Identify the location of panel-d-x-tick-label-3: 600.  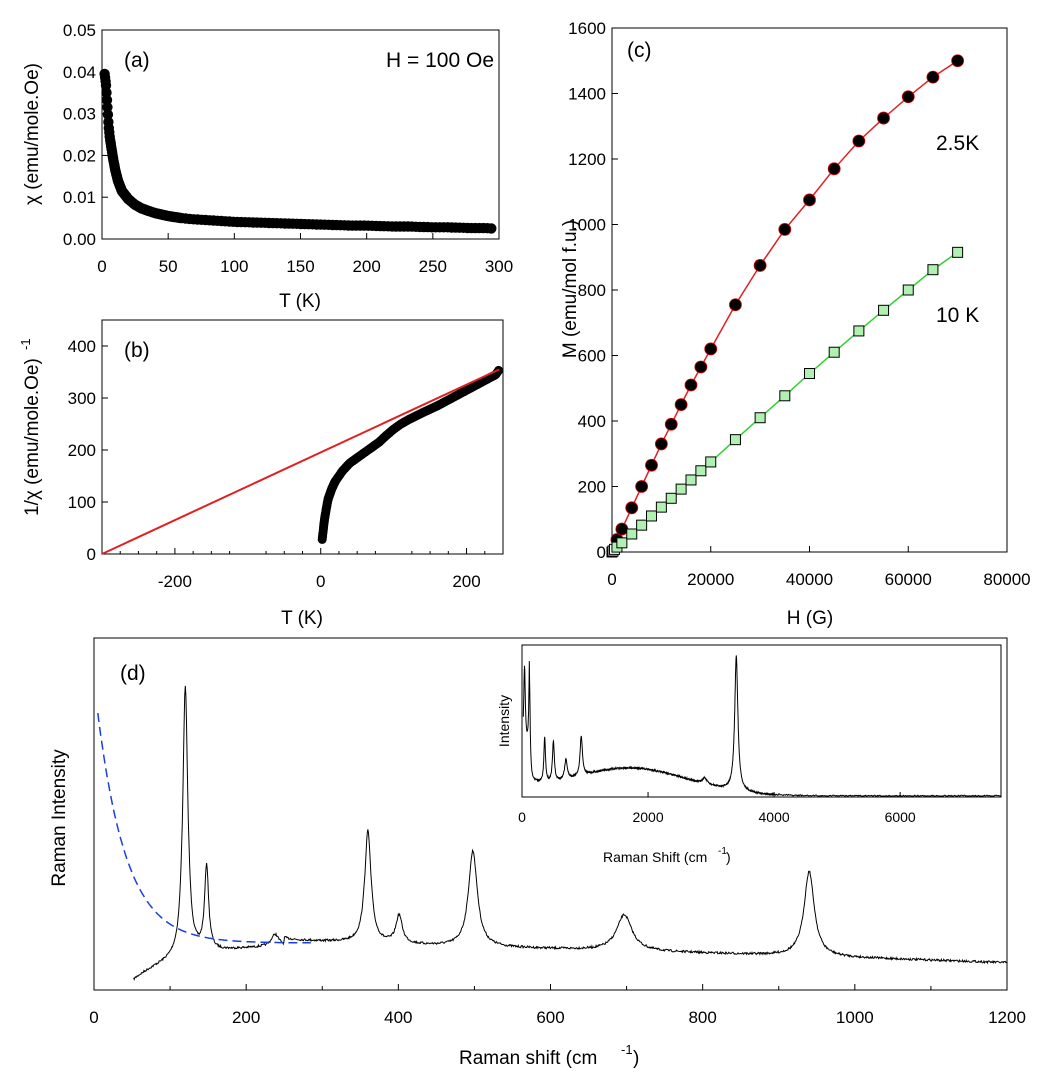
(550, 1017).